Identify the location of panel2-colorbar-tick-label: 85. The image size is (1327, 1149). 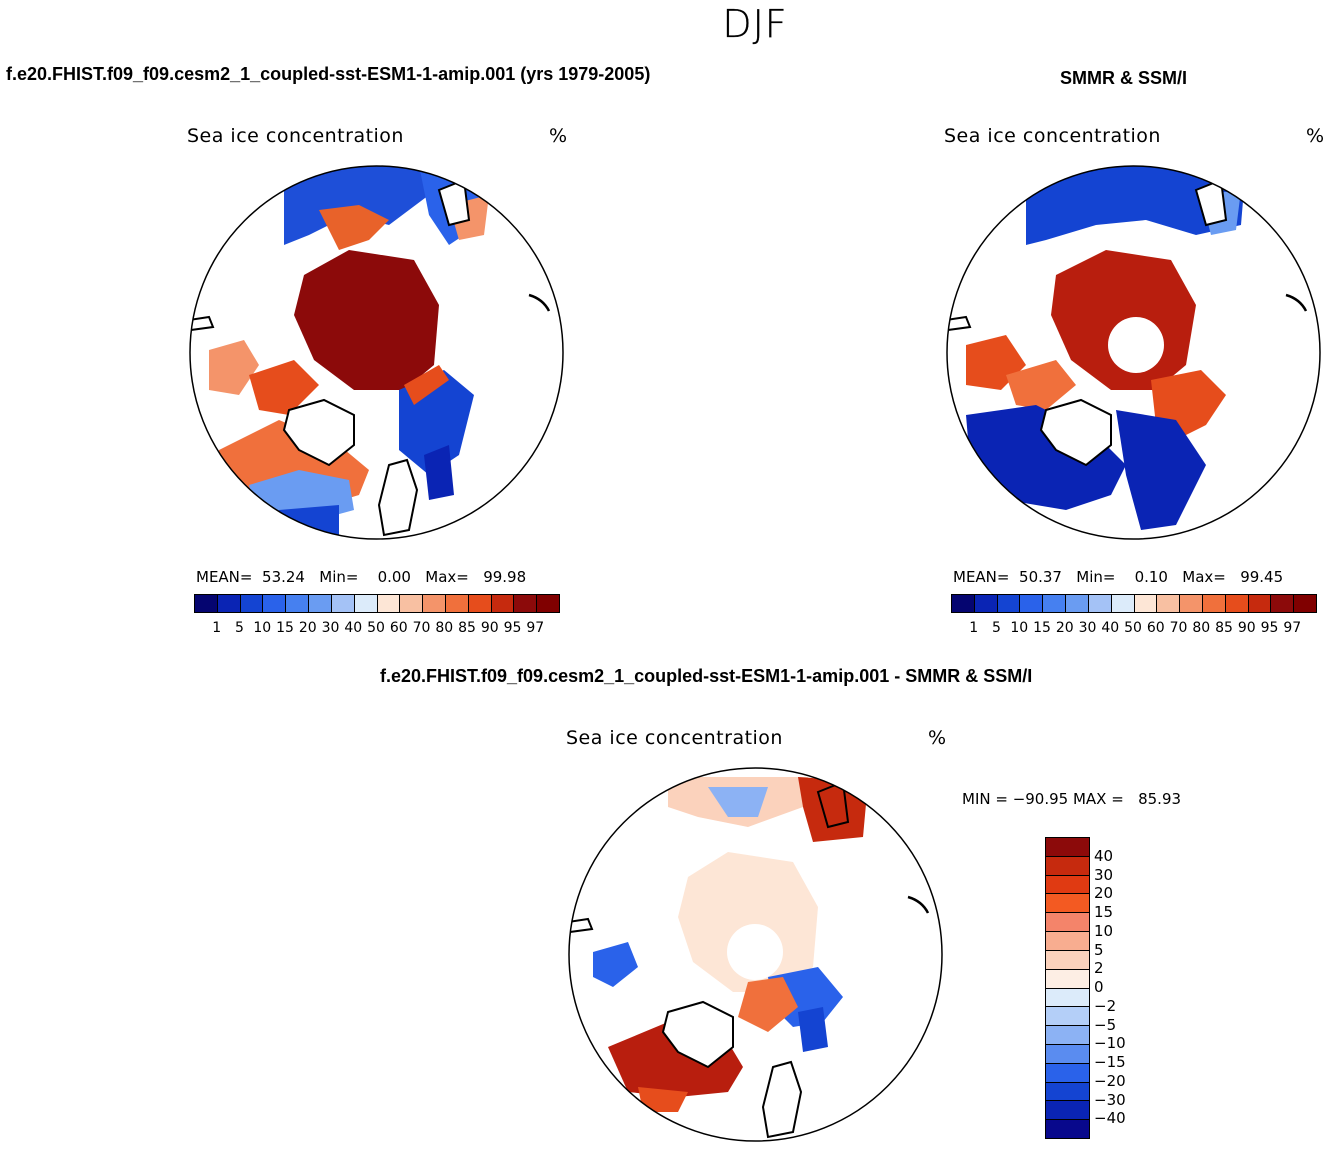
(1224, 628).